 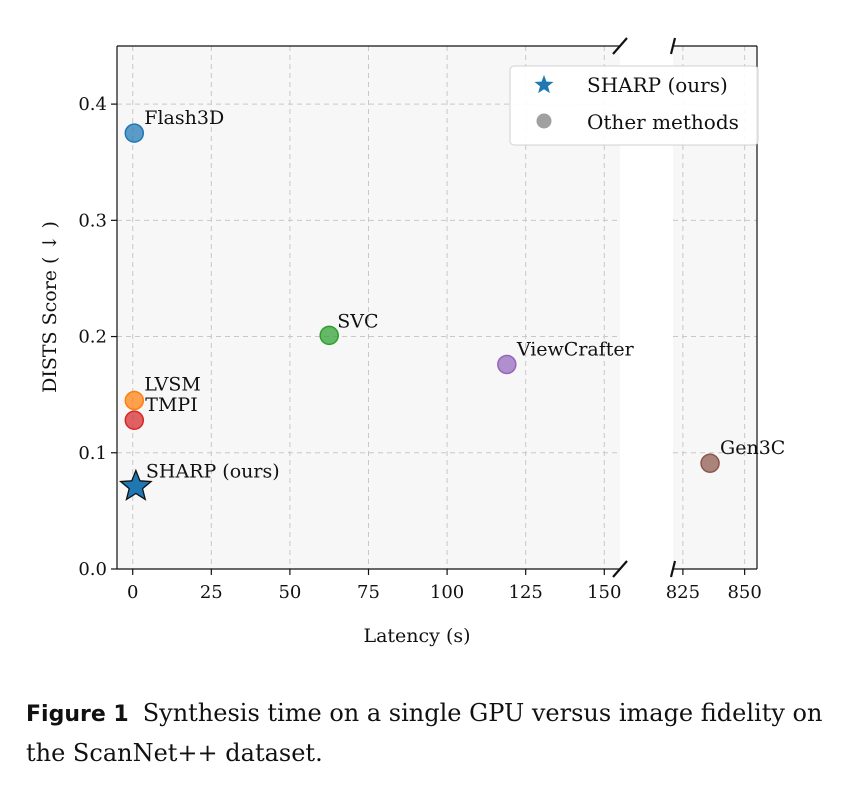 I want to click on data-point-tmpi, so click(x=134, y=420).